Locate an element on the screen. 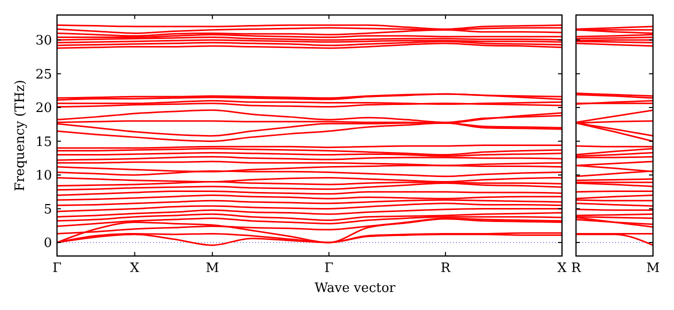  y-tick-label: 15 is located at coordinates (43, 142).